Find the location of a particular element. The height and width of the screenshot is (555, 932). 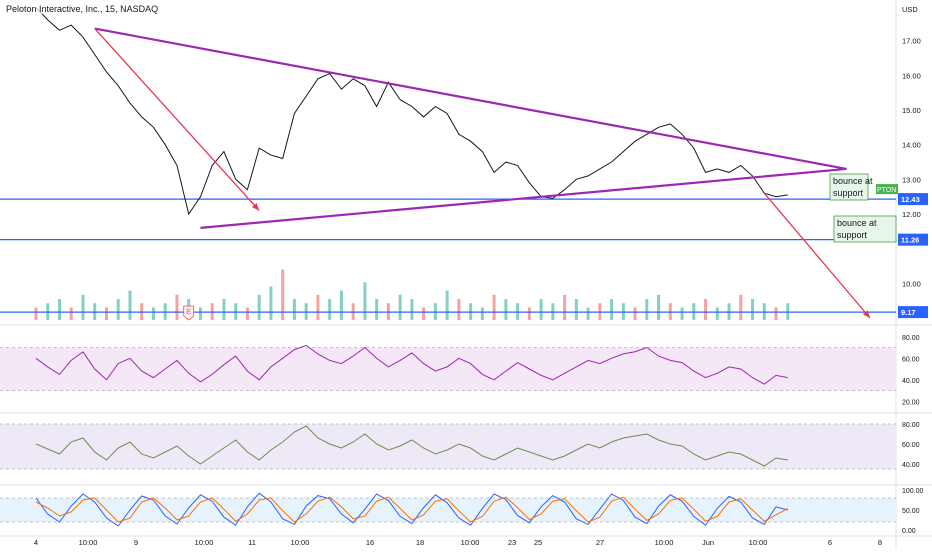

time-tick-label: 11 is located at coordinates (252, 542).